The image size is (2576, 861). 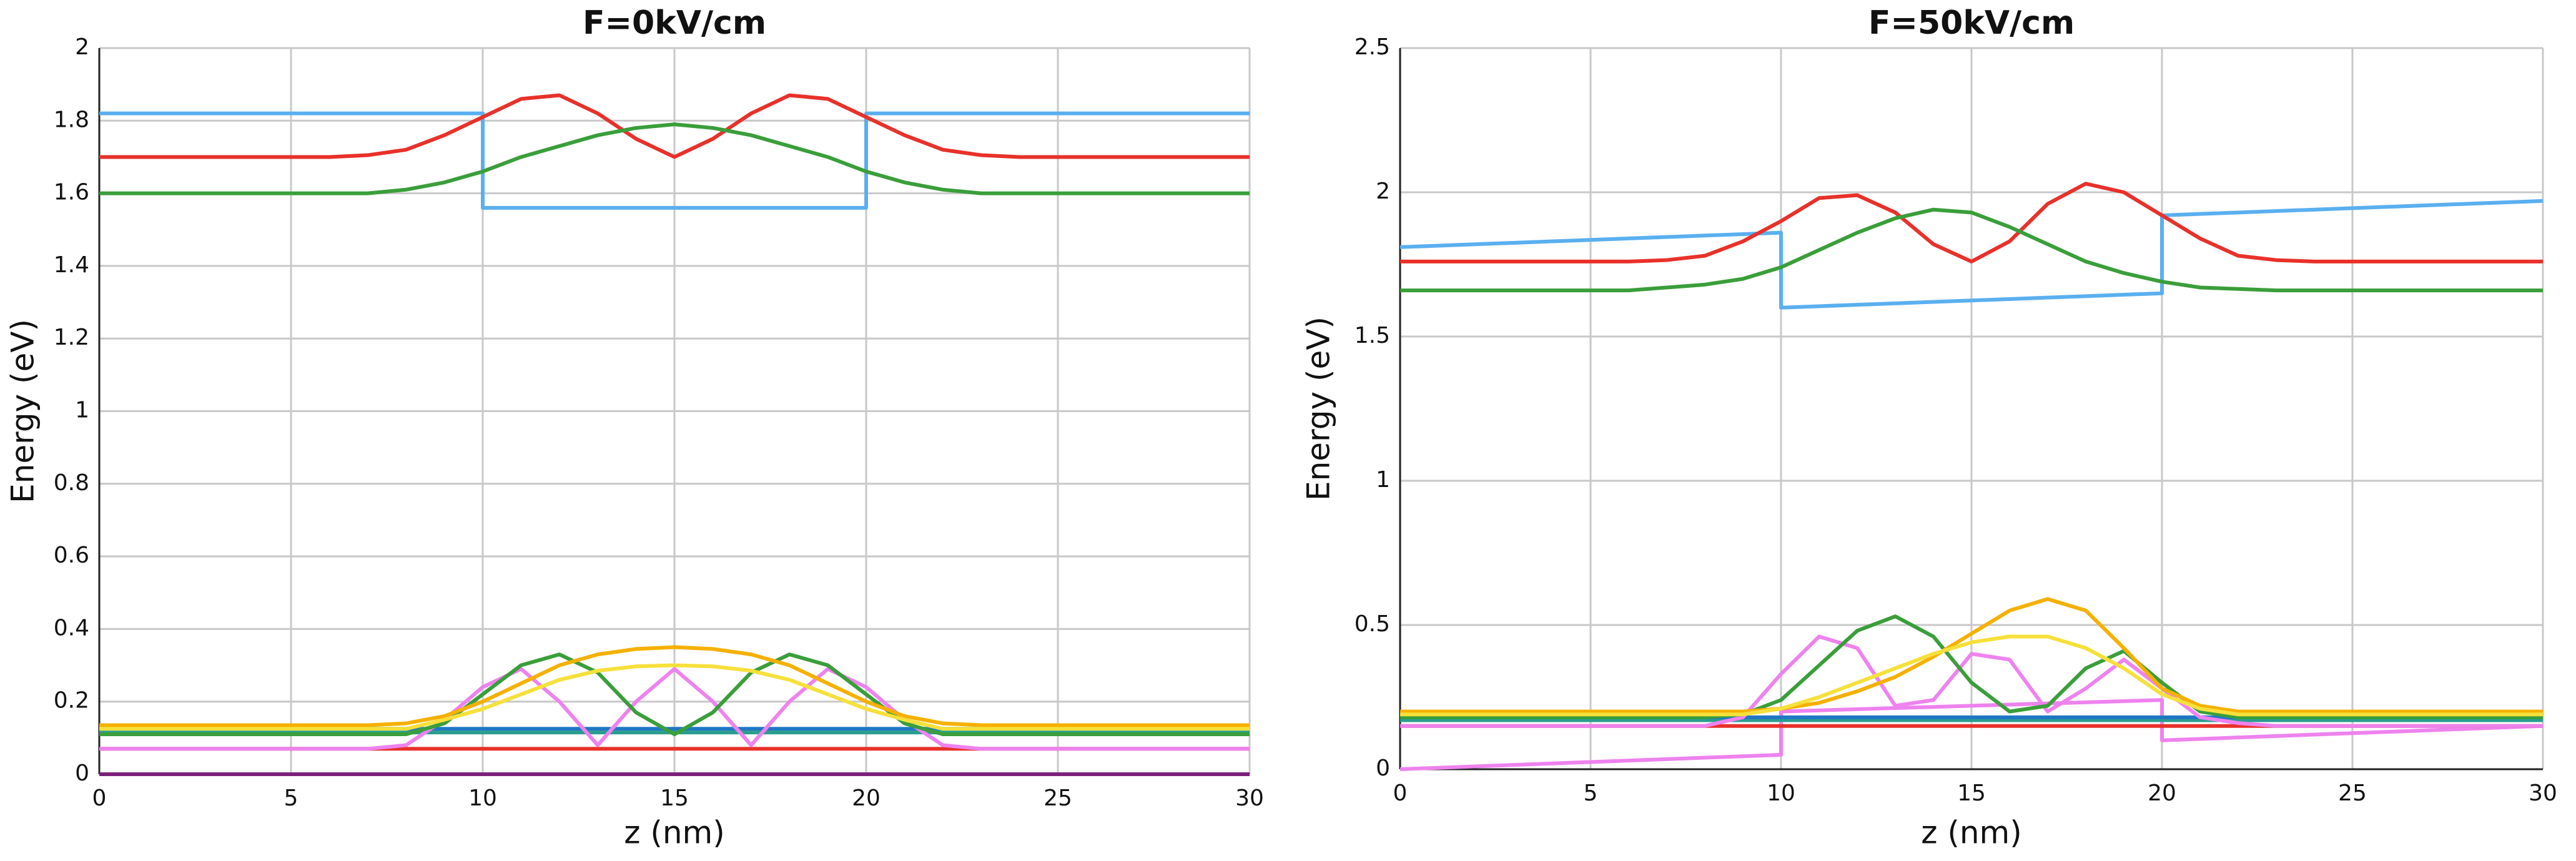 What do you see at coordinates (1972, 23) in the screenshot?
I see `chart-title: F=50kV/cm` at bounding box center [1972, 23].